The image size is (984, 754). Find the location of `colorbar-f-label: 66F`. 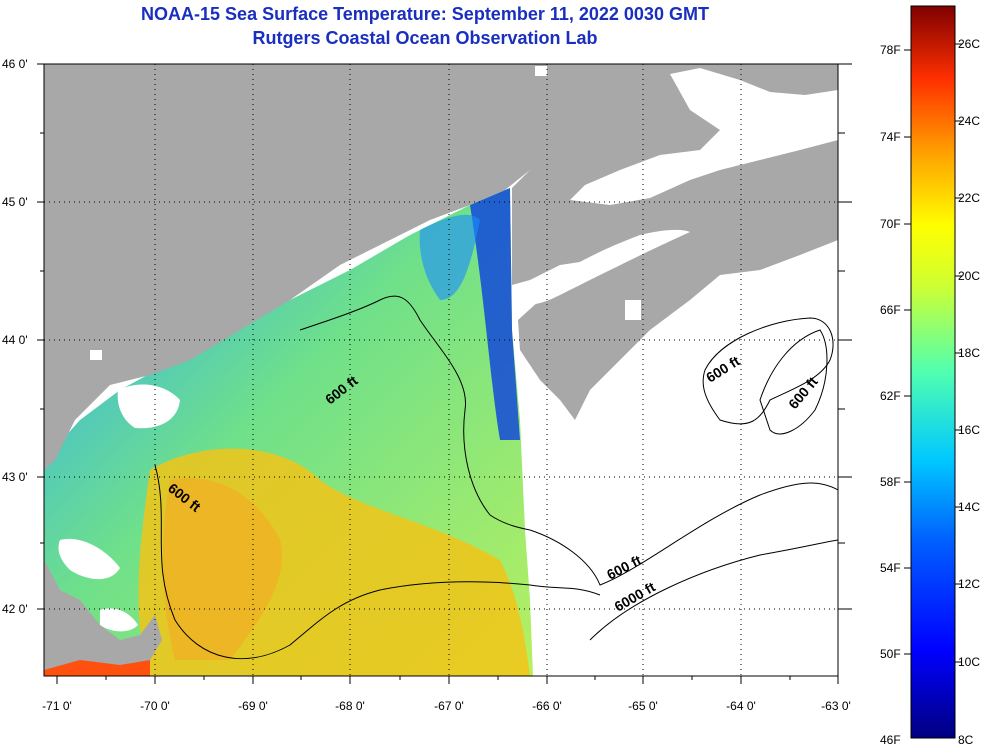

colorbar-f-label: 66F is located at coordinates (890, 310).